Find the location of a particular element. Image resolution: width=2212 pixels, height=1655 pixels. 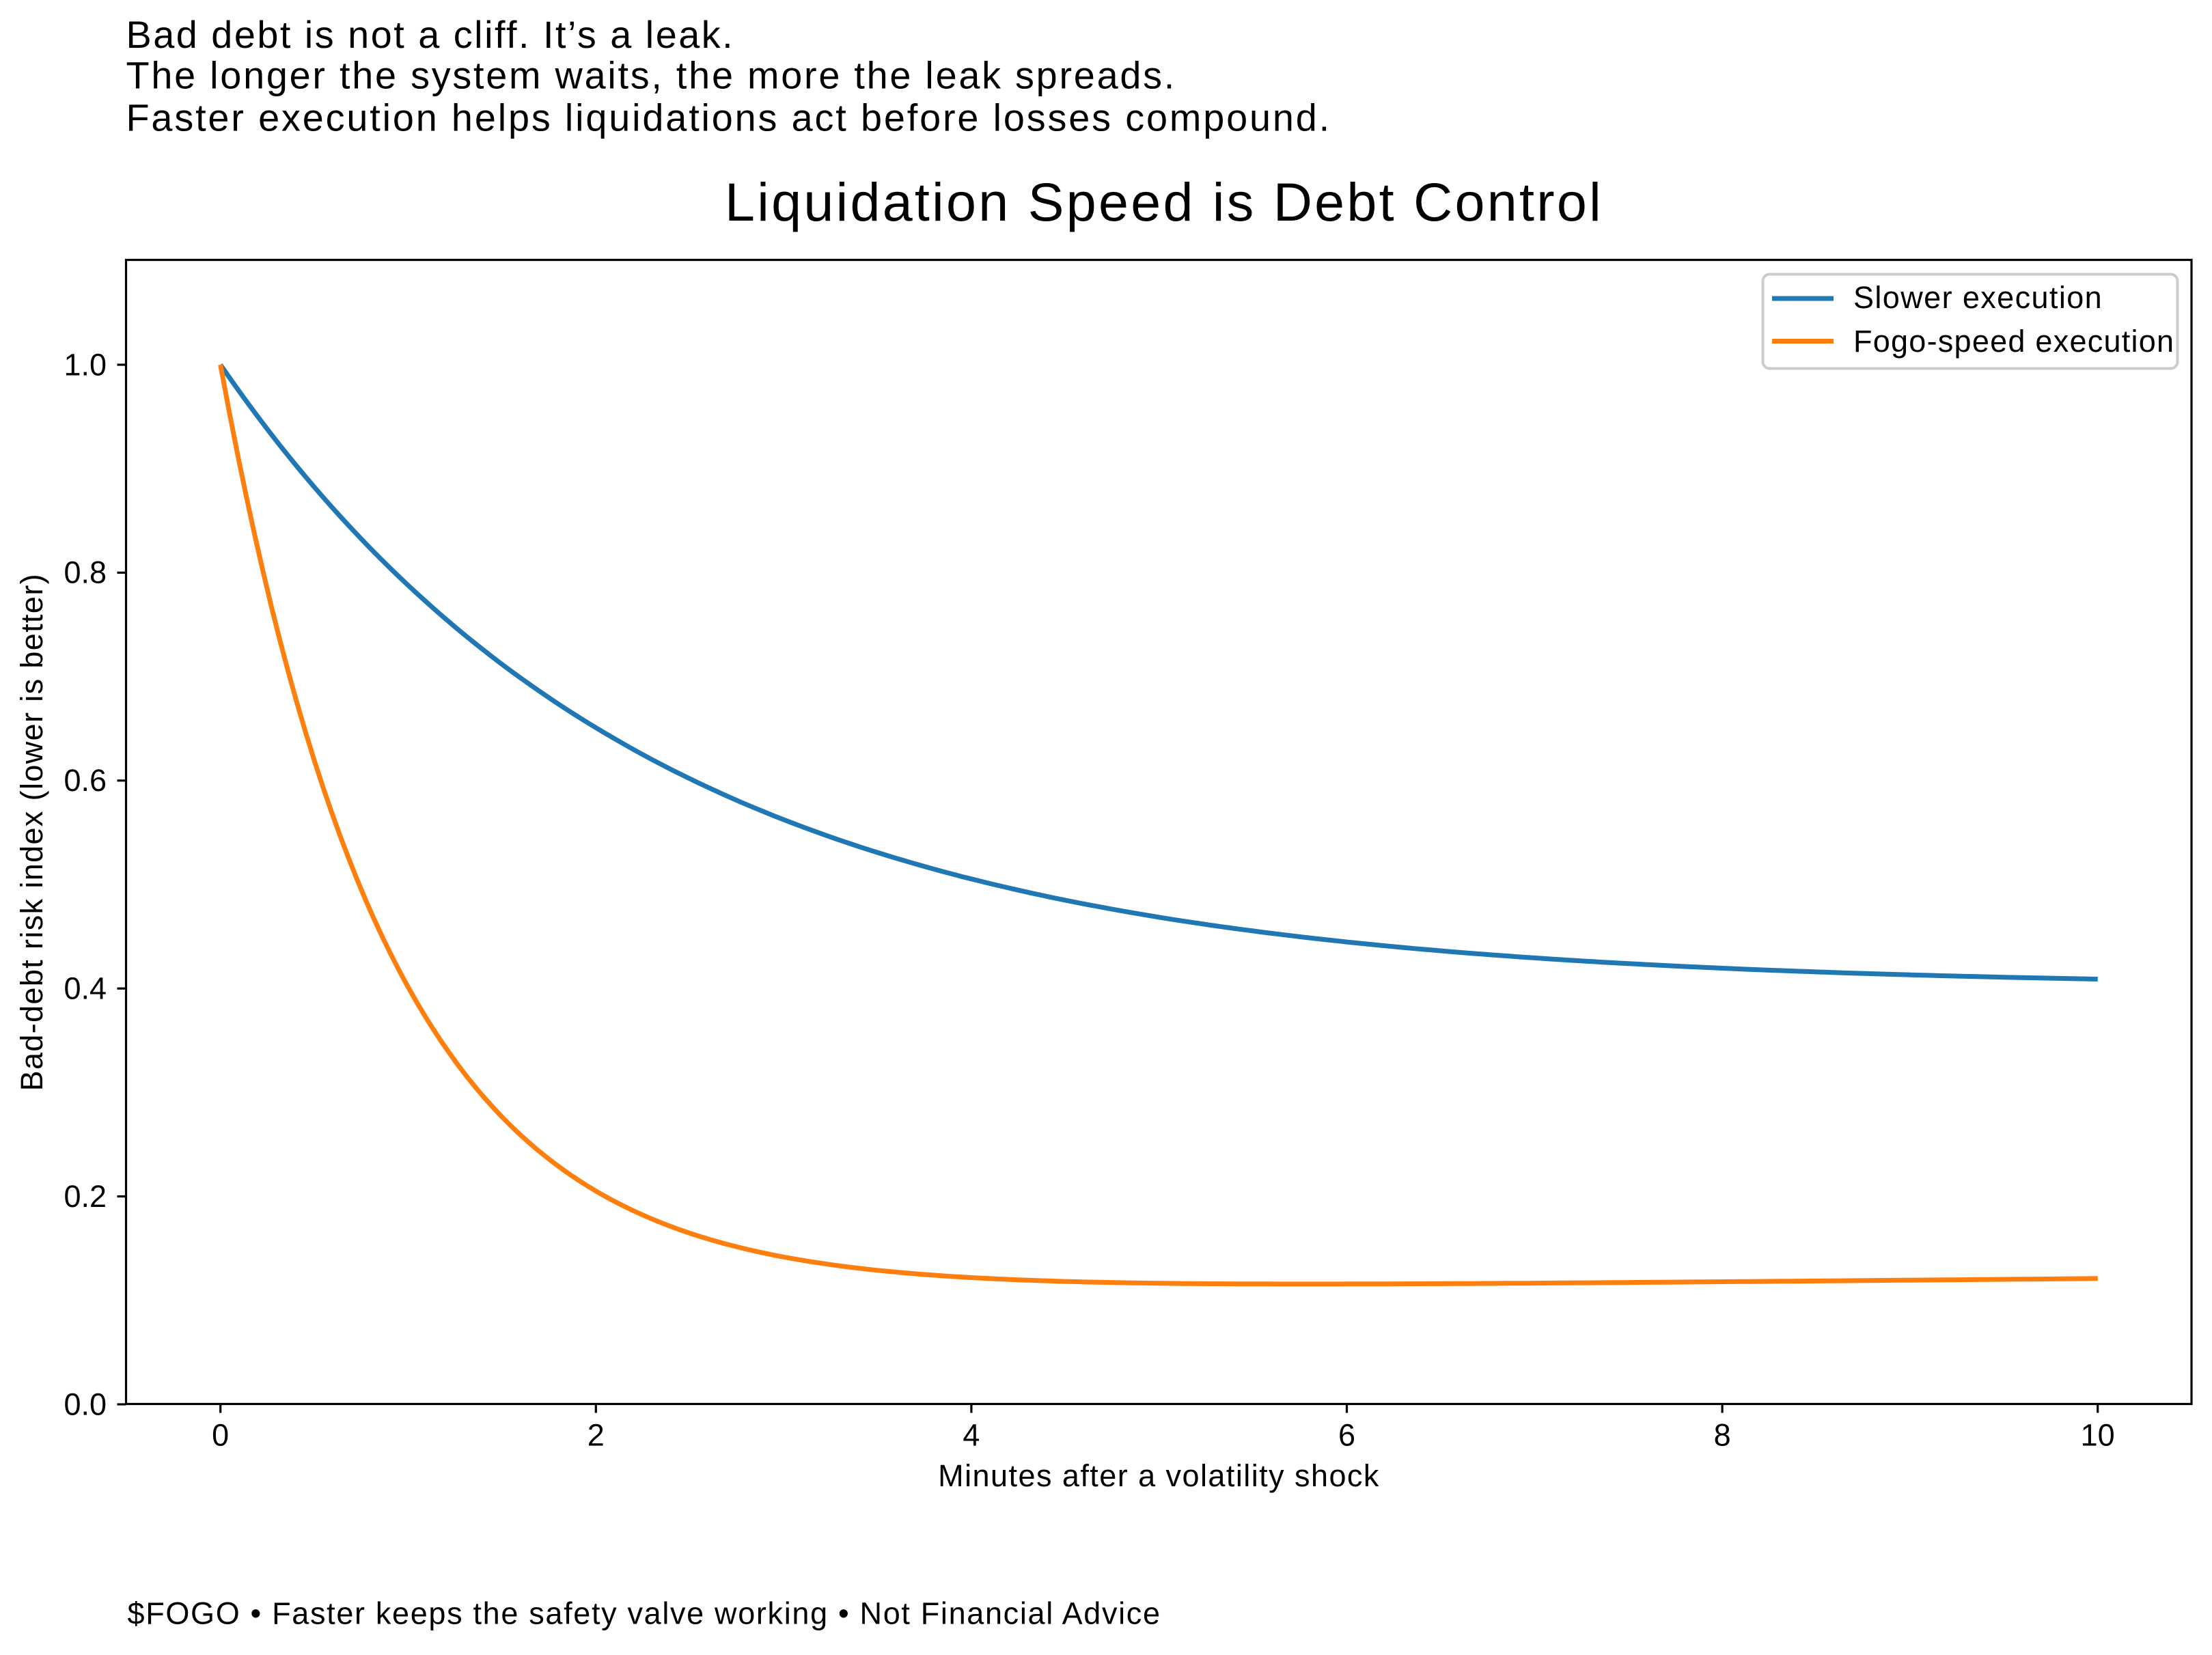

svg-text: Fogo-speed execution is located at coordinates (2014, 341).